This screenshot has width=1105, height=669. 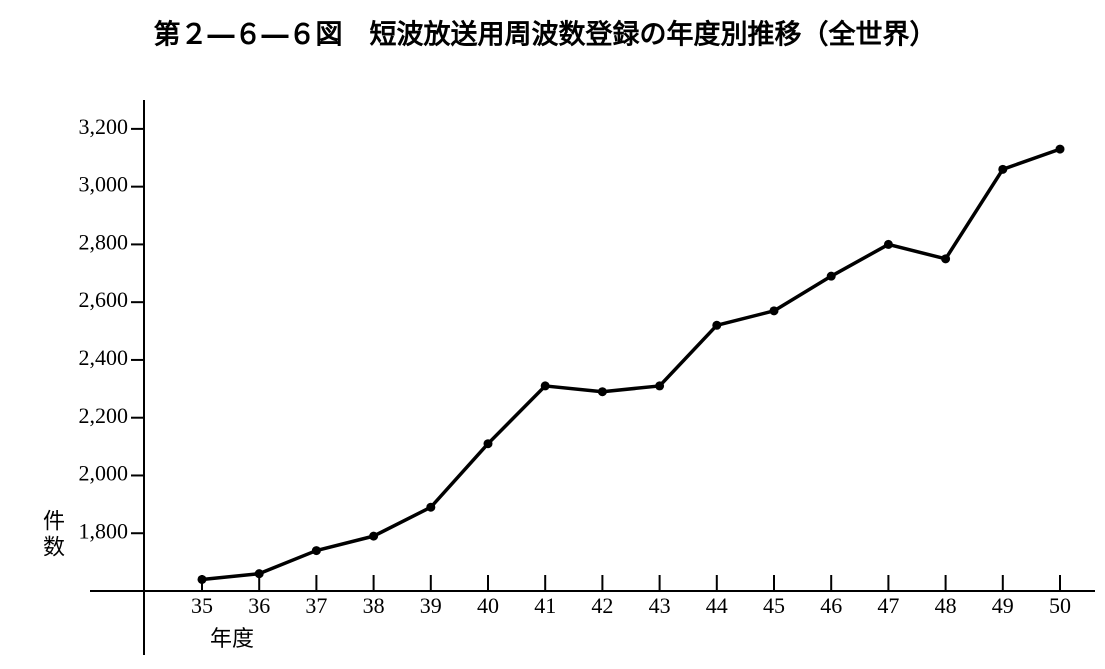 I want to click on y-tick-label: 2,600, so click(x=104, y=299).